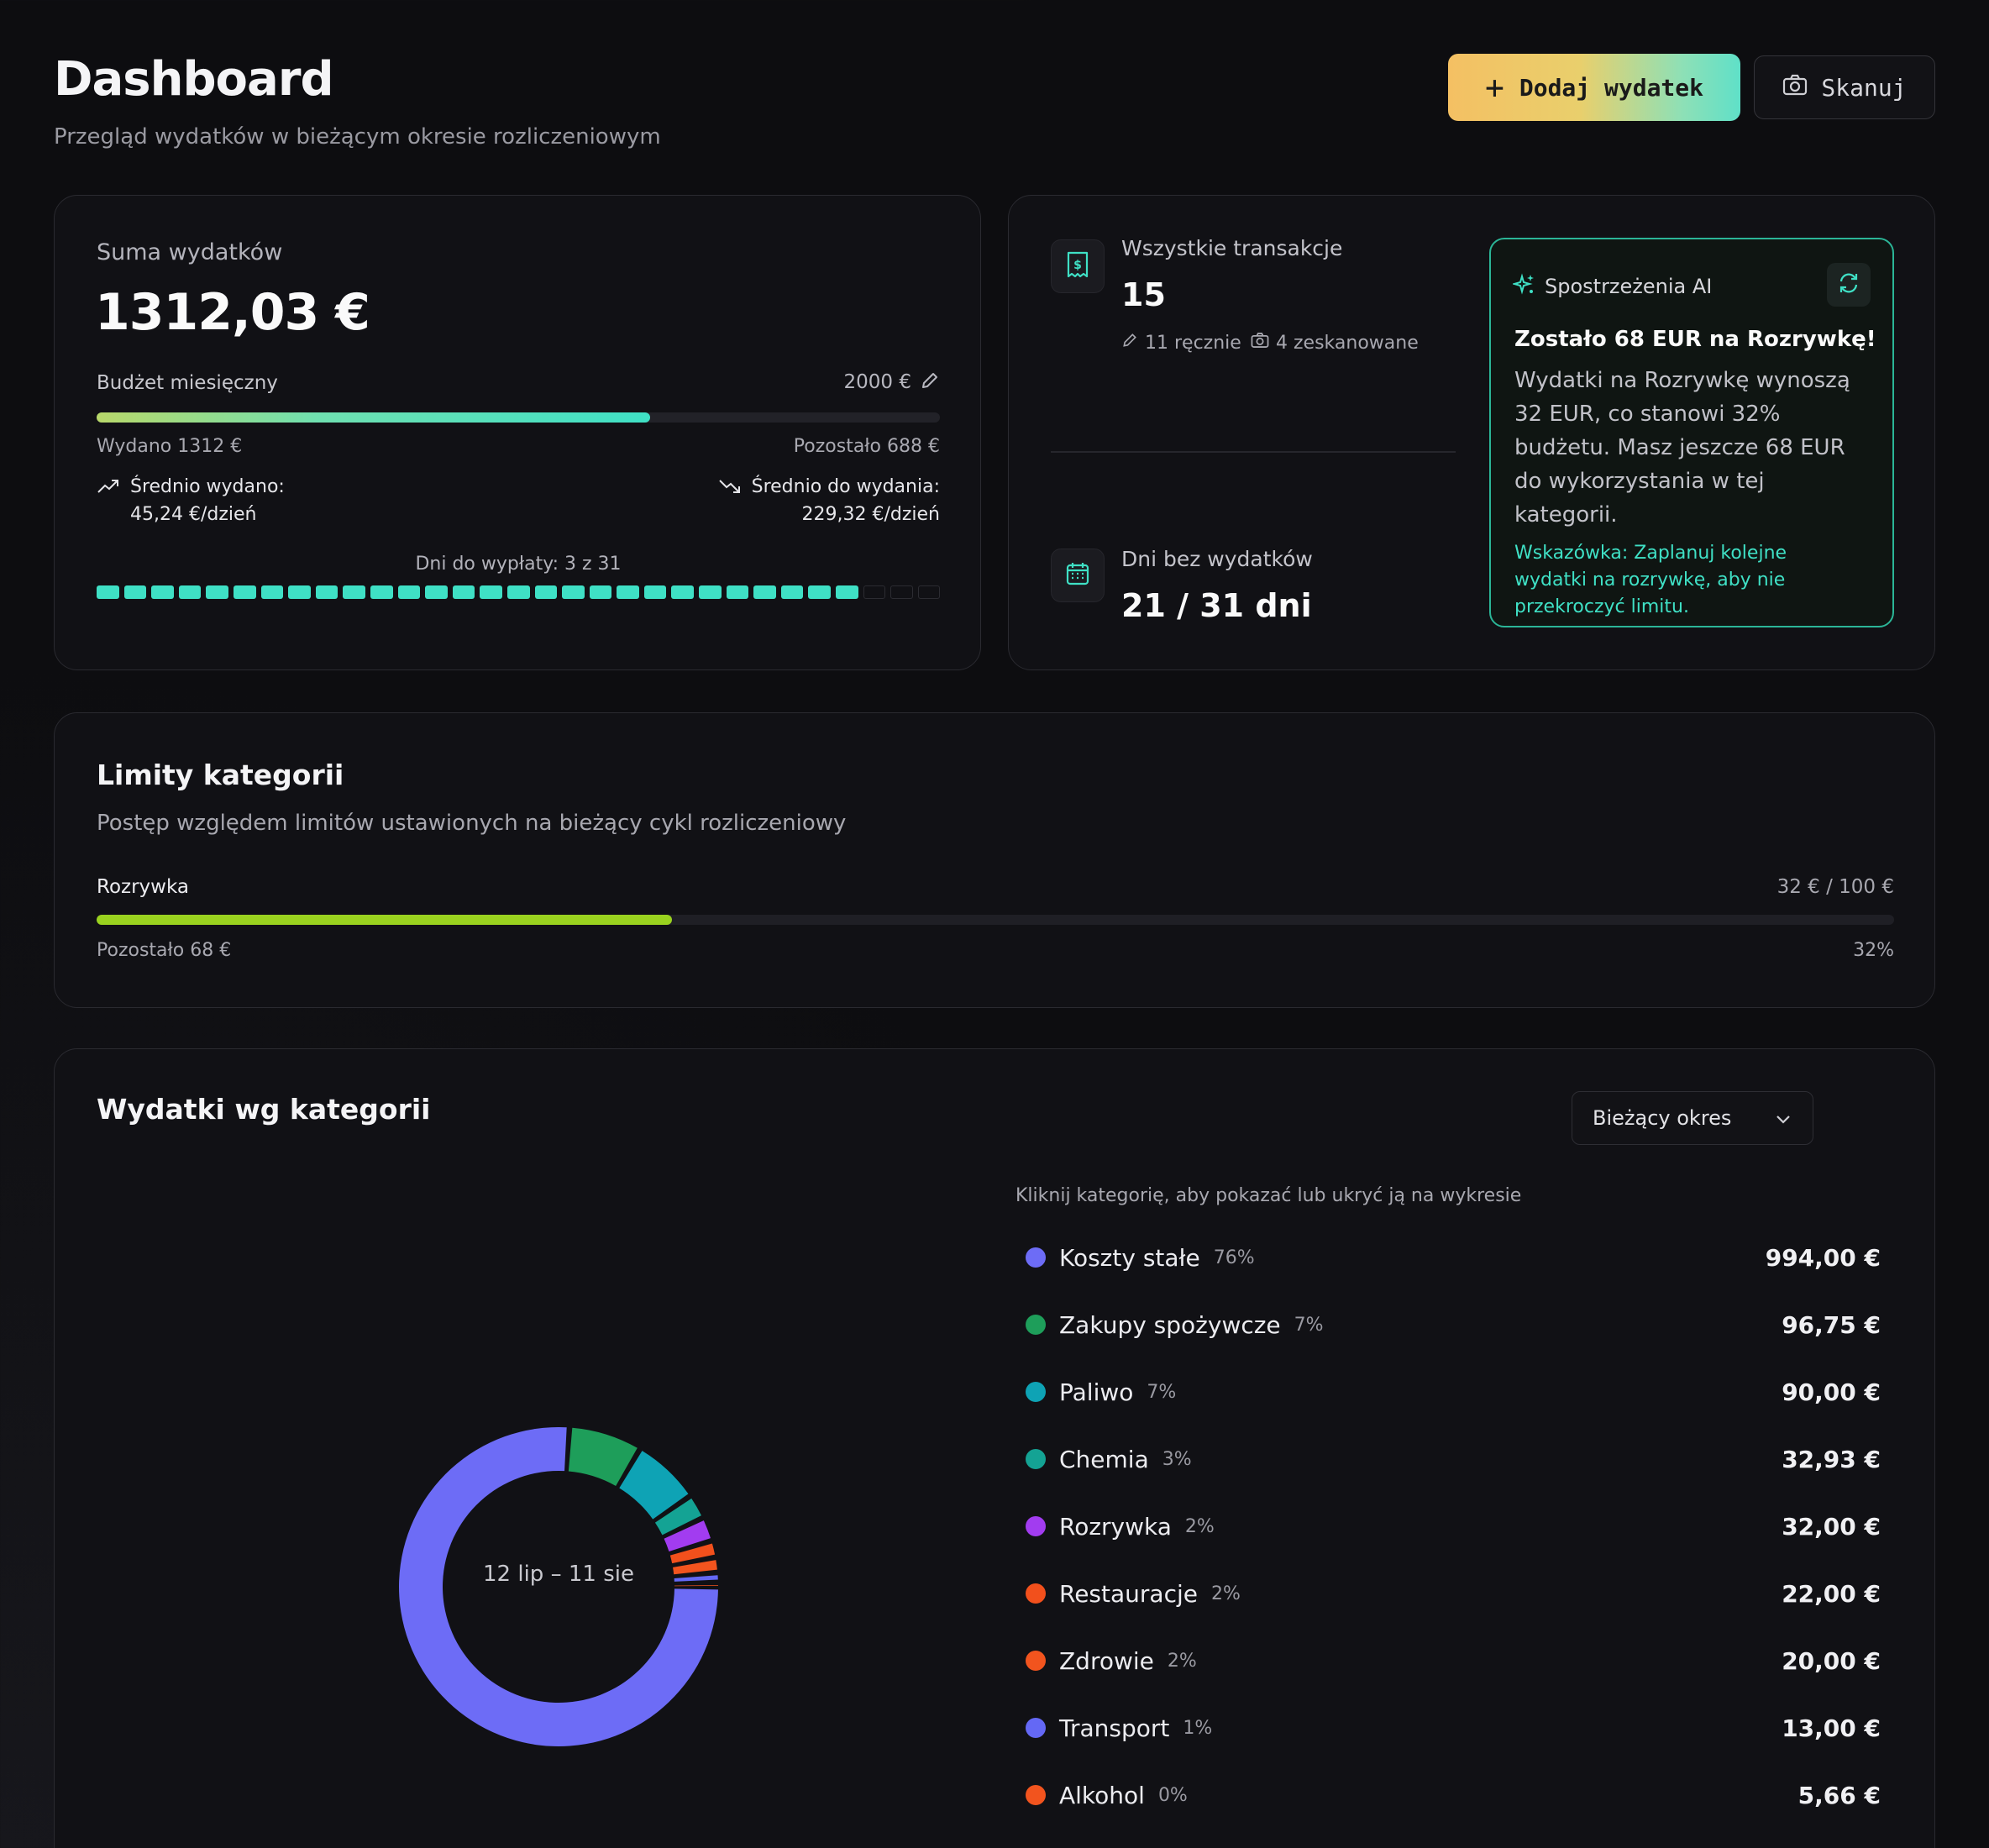  Describe the element at coordinates (1494, 87) in the screenshot. I see `plus-icon: +` at that location.